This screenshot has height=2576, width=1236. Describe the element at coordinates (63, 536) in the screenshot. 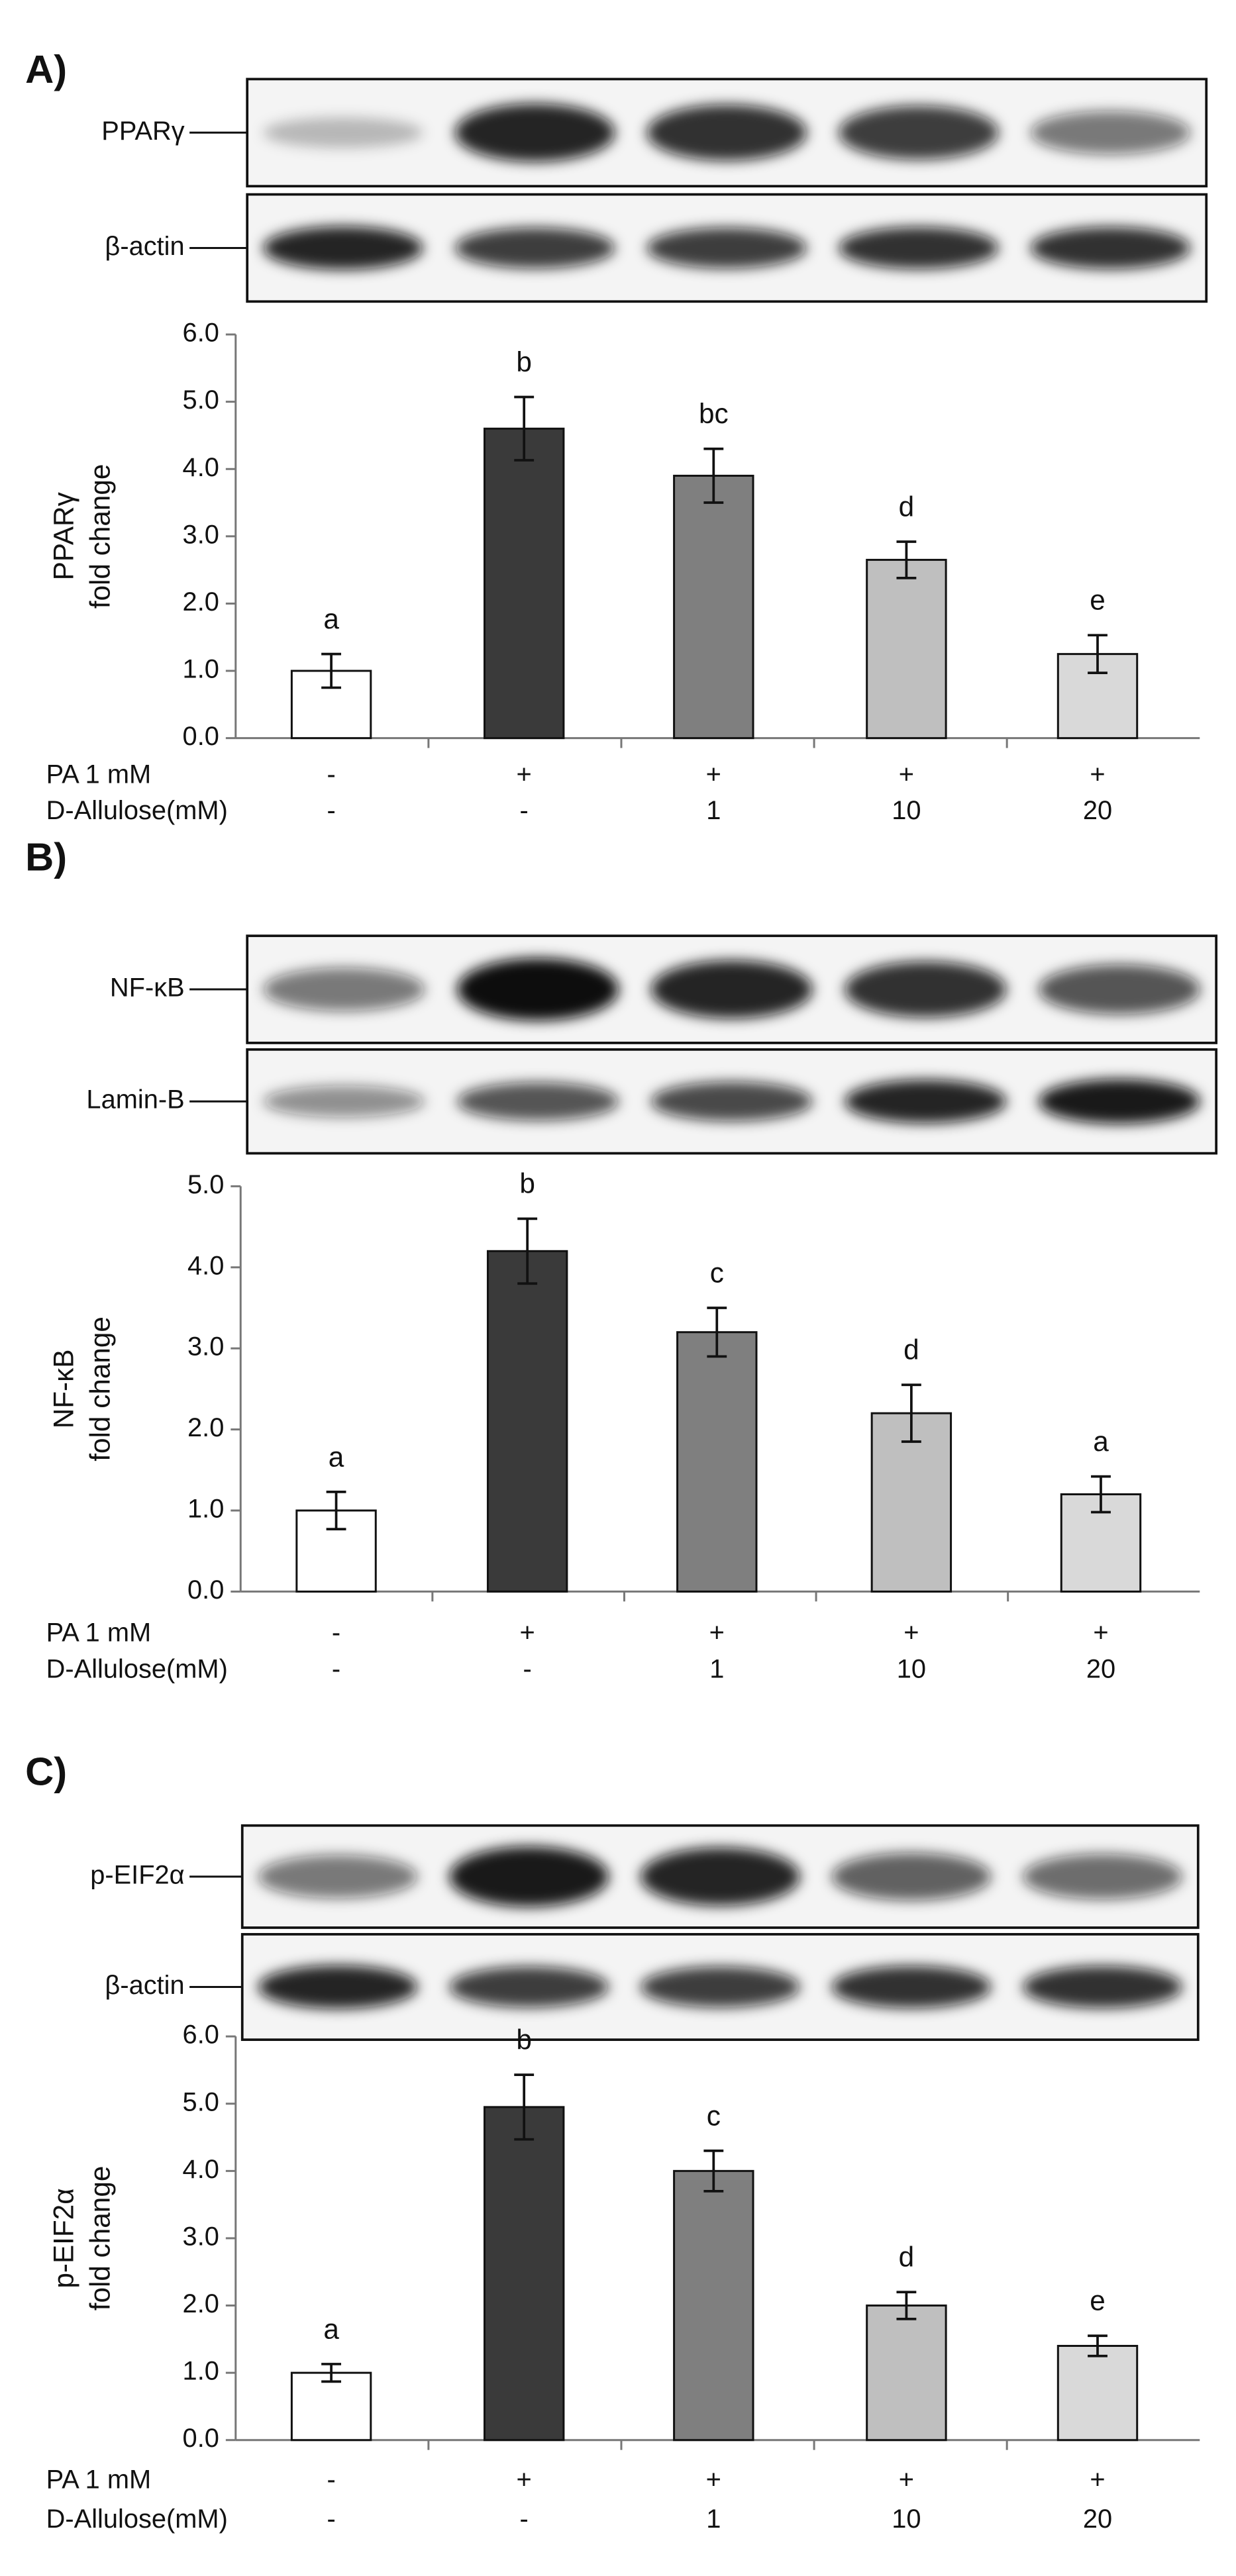

I see `y-axis-label: PPARγ` at that location.